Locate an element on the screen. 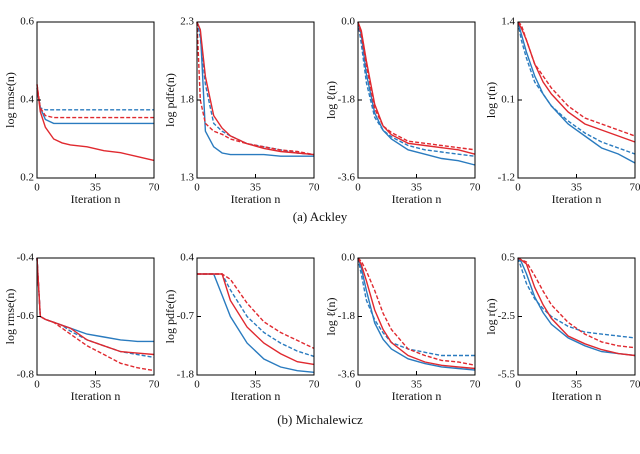 The image size is (640, 454). caption: (a) Ackley is located at coordinates (320, 216).